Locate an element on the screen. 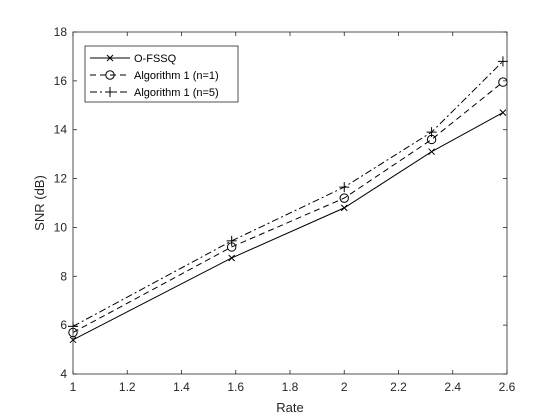  x-tick-label: 2 is located at coordinates (344, 387).